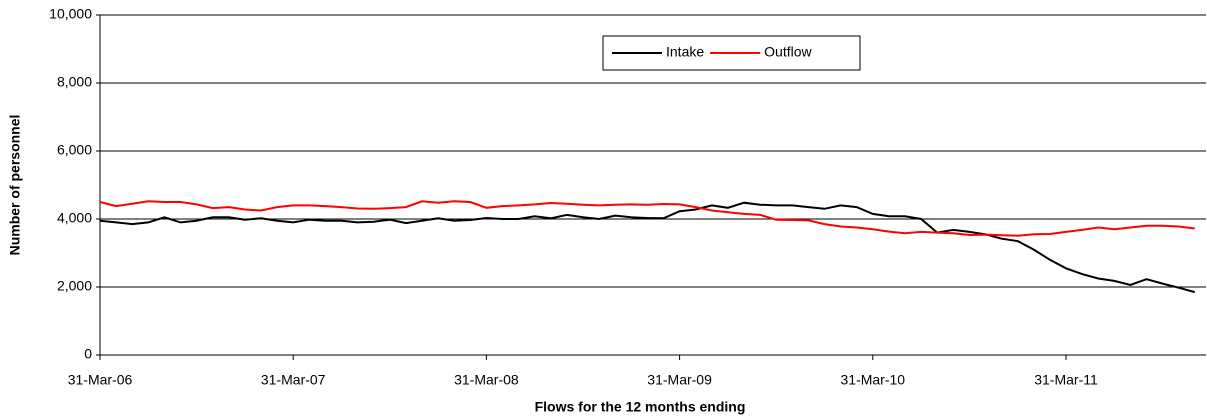 The height and width of the screenshot is (418, 1207). Describe the element at coordinates (74, 150) in the screenshot. I see `y-tick-label: 6,000` at that location.